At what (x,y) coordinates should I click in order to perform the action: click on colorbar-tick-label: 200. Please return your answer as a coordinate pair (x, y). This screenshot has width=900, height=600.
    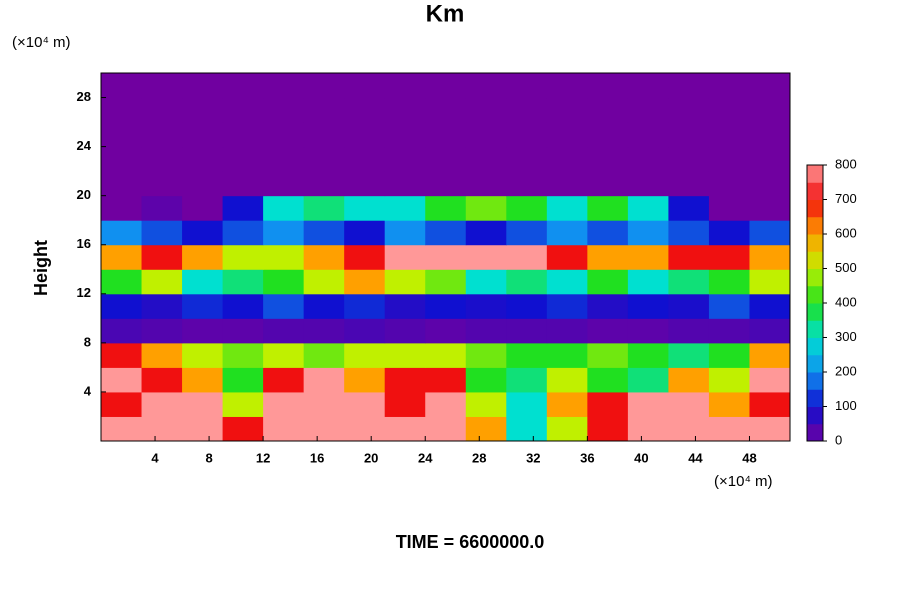
    Looking at the image, I should click on (846, 370).